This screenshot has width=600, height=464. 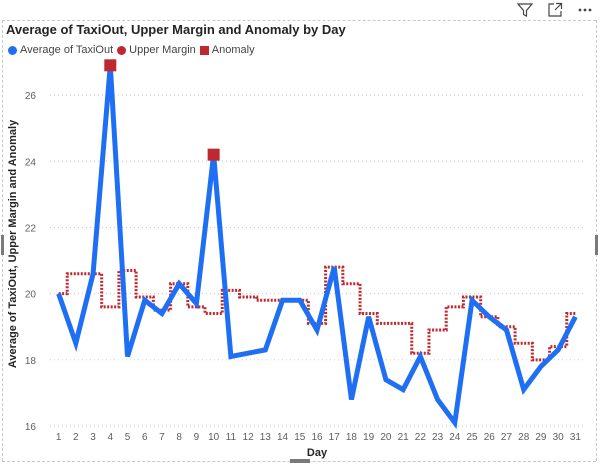 What do you see at coordinates (352, 437) in the screenshot?
I see `x-tick-label: 18` at bounding box center [352, 437].